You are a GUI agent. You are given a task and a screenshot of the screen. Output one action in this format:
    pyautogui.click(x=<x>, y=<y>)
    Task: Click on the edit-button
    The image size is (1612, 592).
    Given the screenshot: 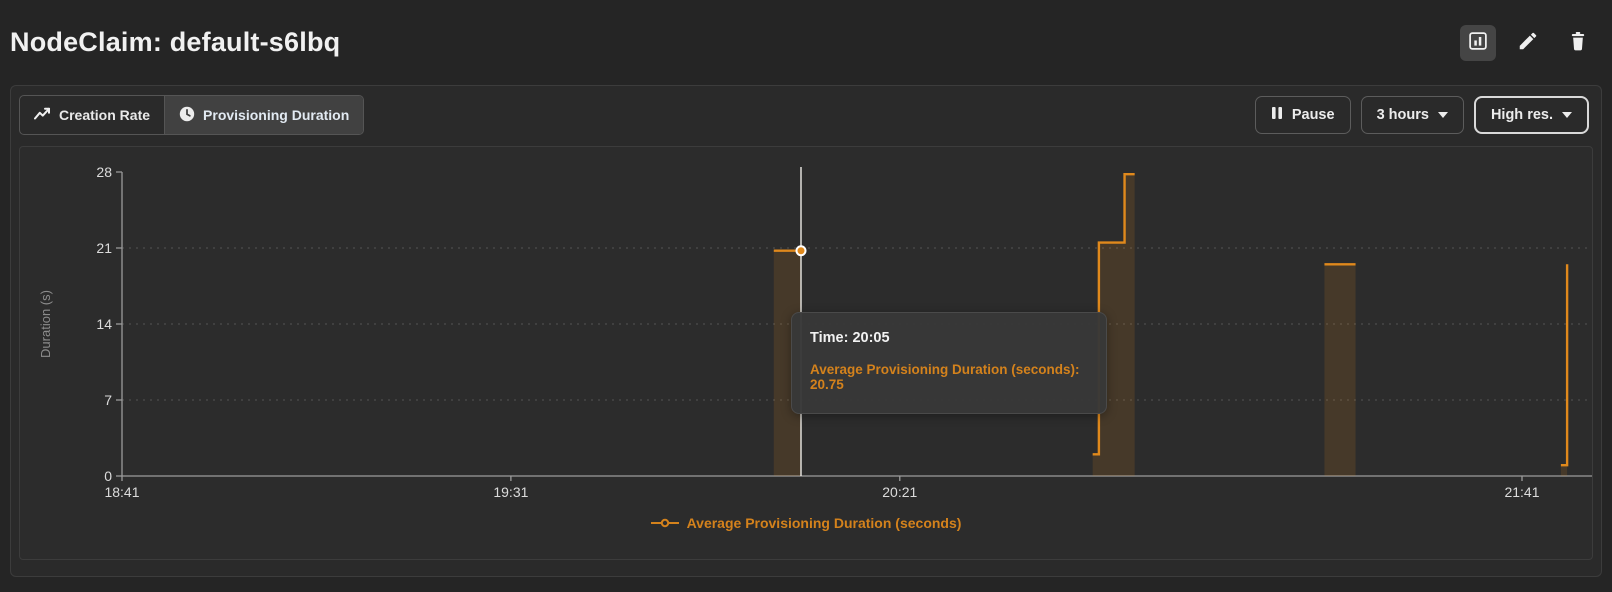 What is the action you would take?
    pyautogui.click(x=1528, y=43)
    